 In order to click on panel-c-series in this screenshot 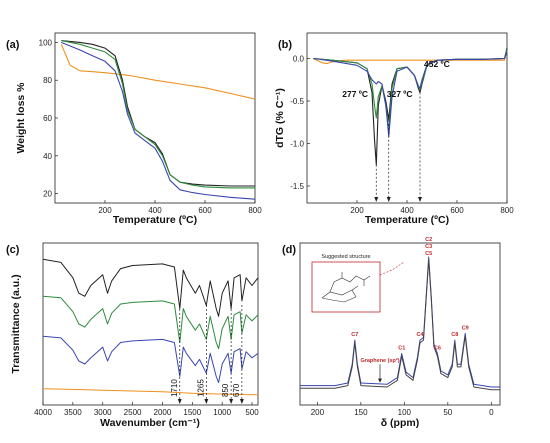, I will do `click(150, 327)`.